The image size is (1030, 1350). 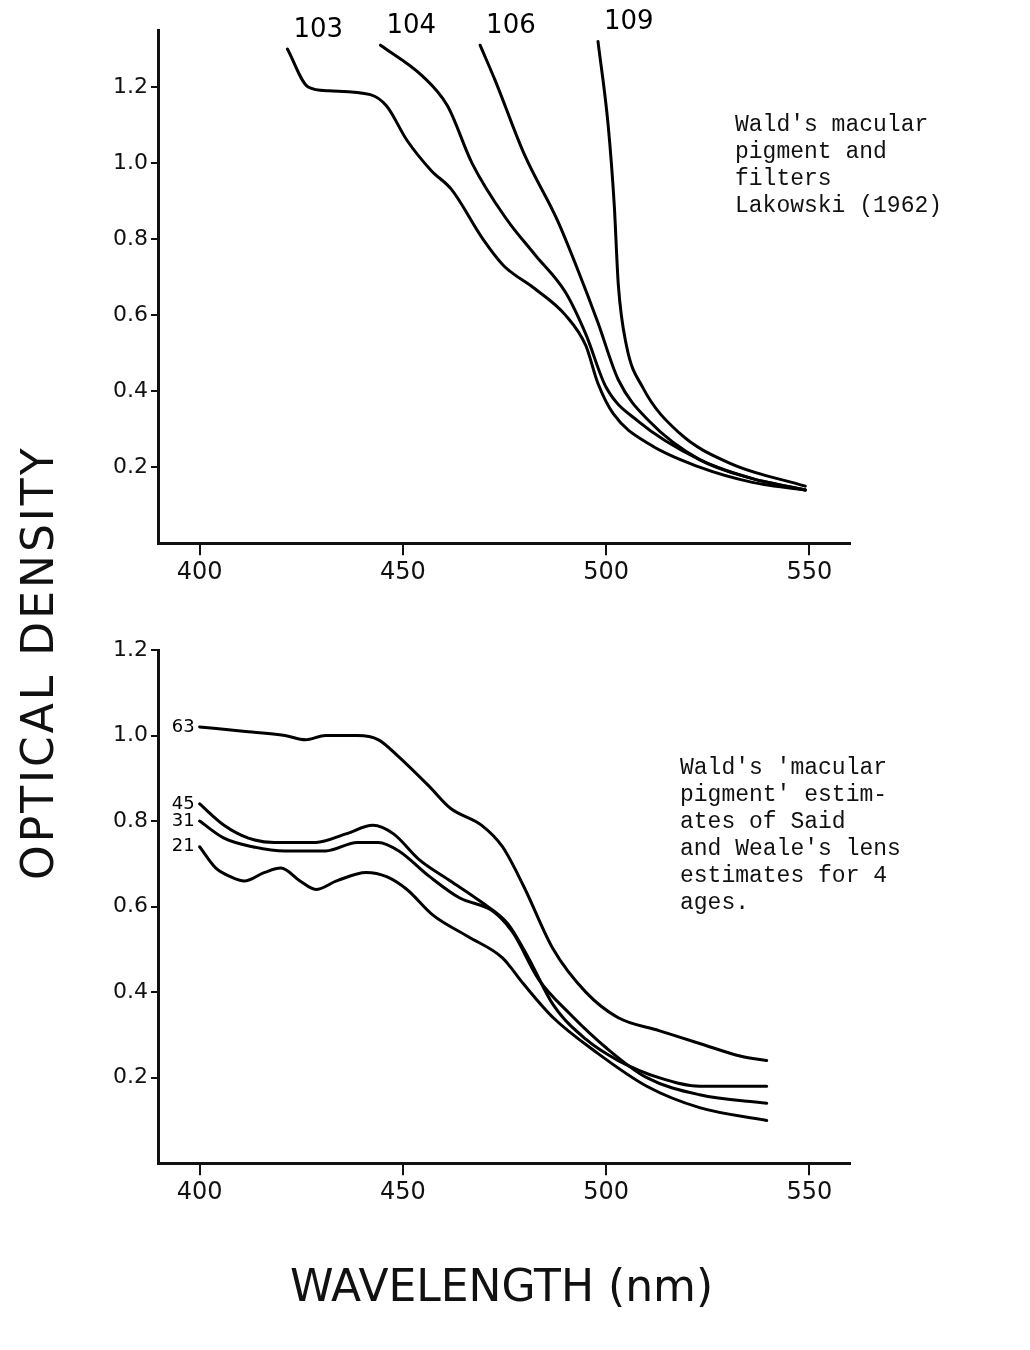 I want to click on annotation: Wald's macular pigment and filters Lakowski (1962), so click(x=839, y=166).